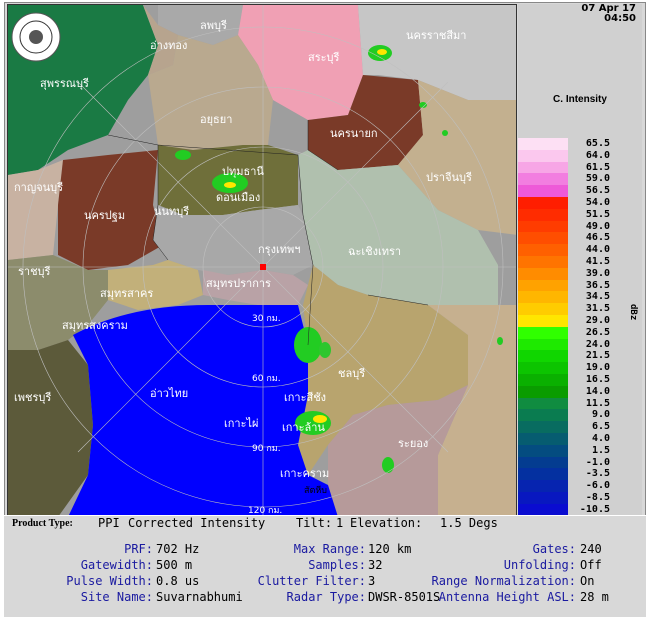 The width and height of the screenshot is (650, 621). What do you see at coordinates (597, 214) in the screenshot?
I see `scale-value: 51.5` at bounding box center [597, 214].